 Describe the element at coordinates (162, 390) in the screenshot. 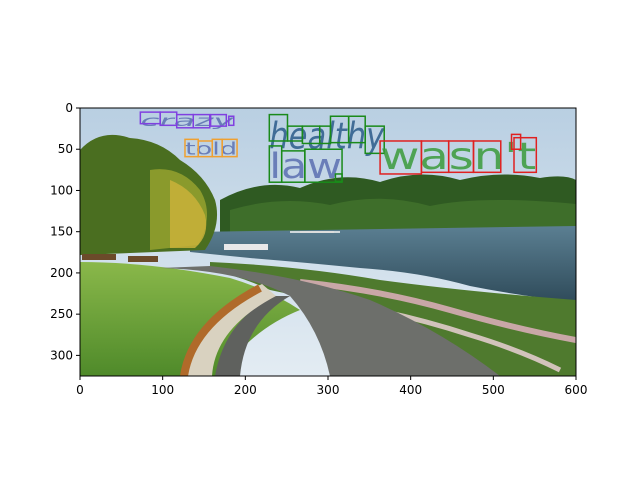

I see `x-tick-label: 100` at that location.